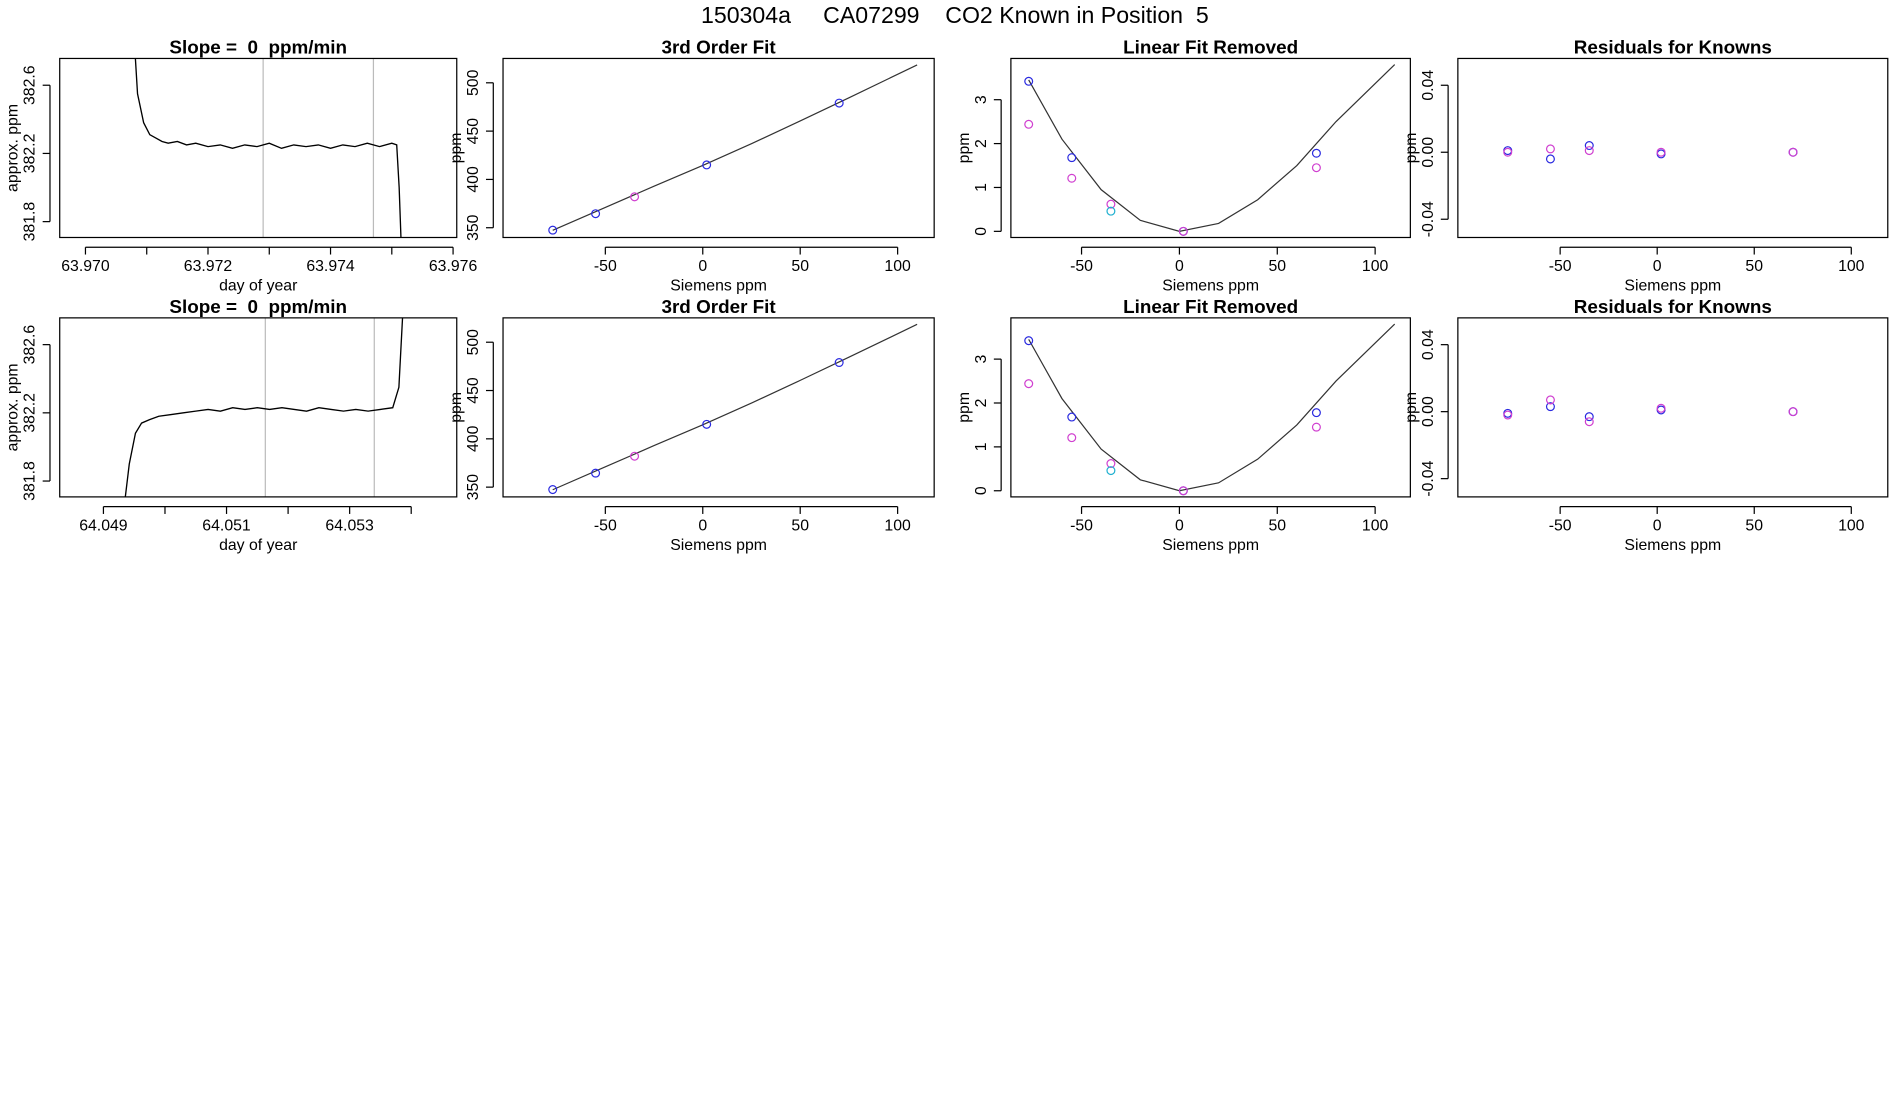  I want to click on panel-title: Linear Fit Removed, so click(1210, 47).